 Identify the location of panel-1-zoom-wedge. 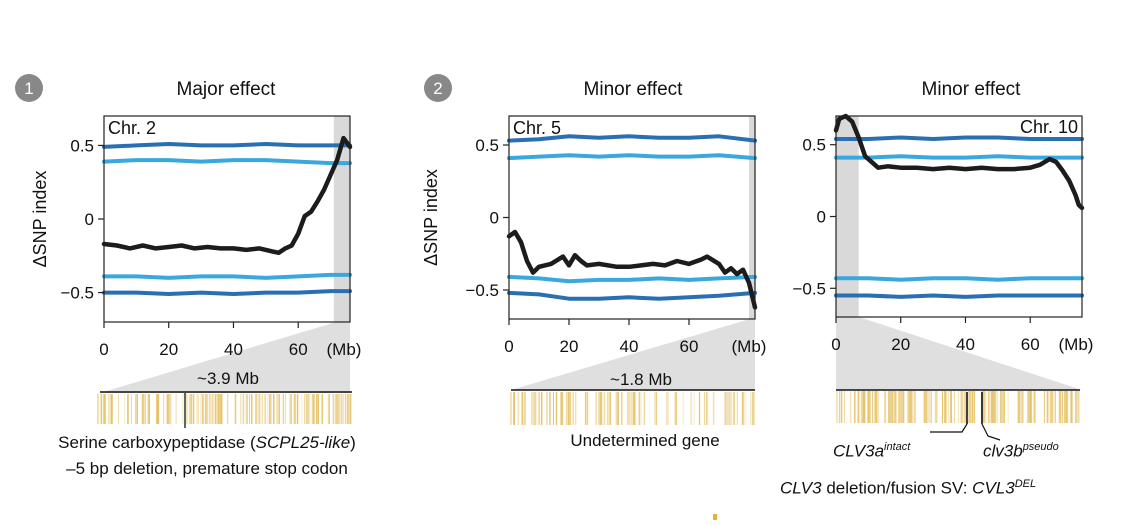
(225, 357).